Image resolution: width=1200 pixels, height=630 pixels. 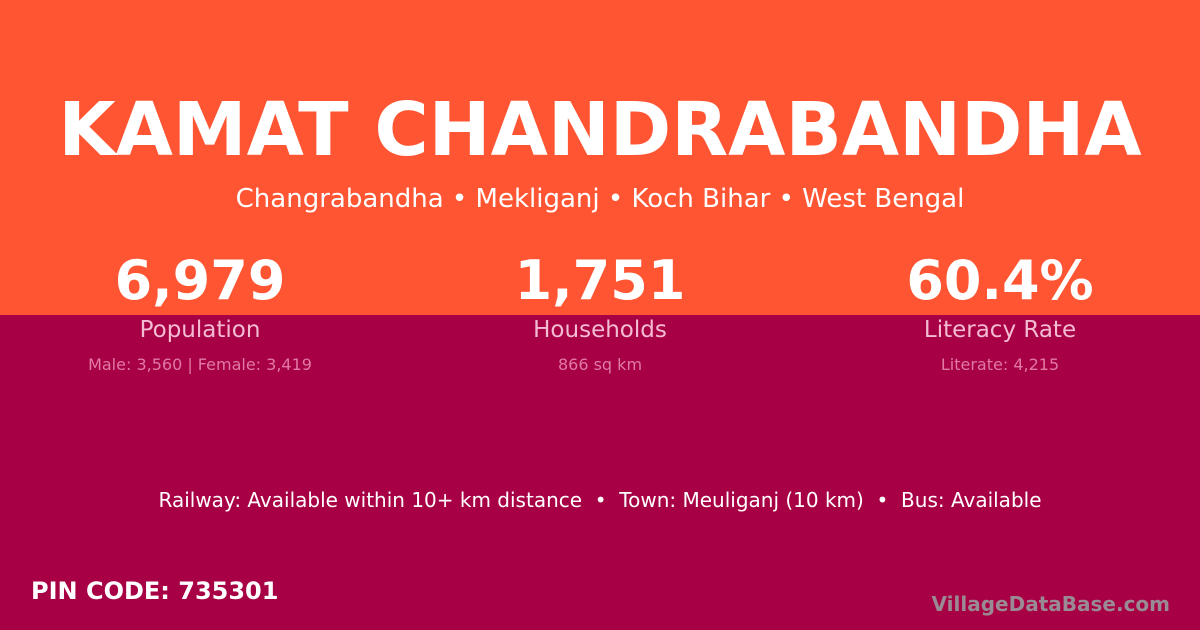 What do you see at coordinates (600, 280) in the screenshot?
I see `stat-value: 1,751` at bounding box center [600, 280].